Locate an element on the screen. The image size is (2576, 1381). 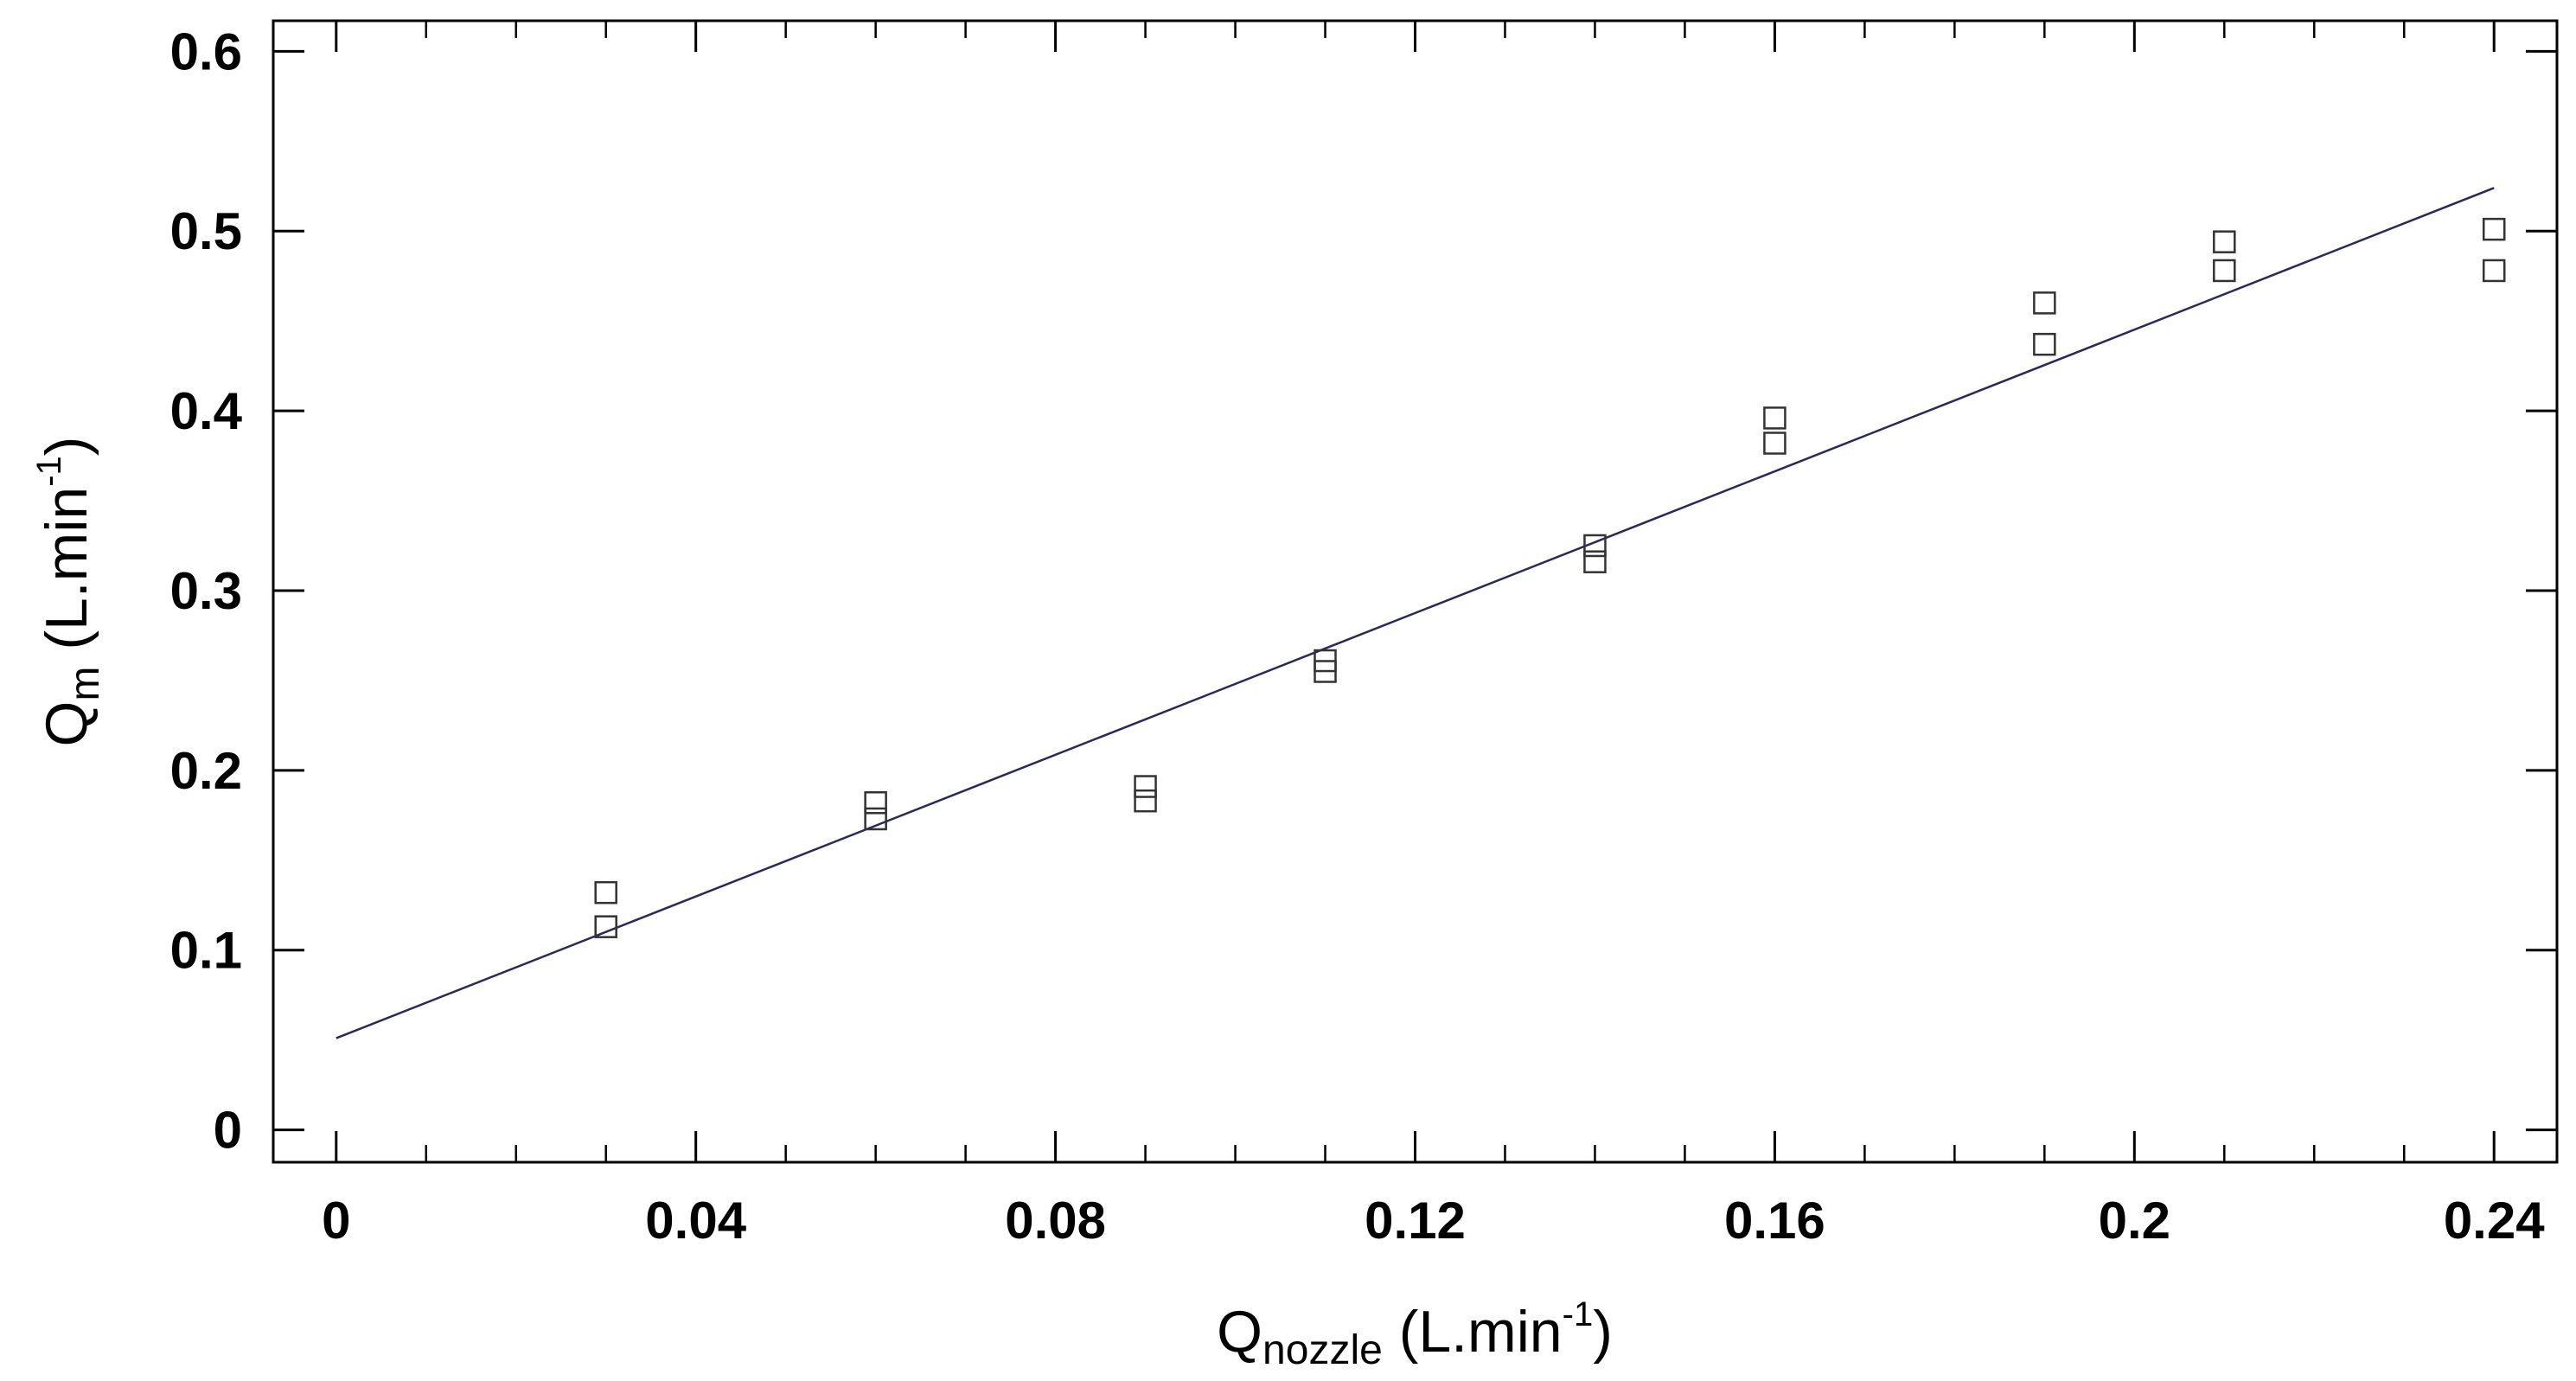
y-axis-label-base: Q is located at coordinates (66, 724).